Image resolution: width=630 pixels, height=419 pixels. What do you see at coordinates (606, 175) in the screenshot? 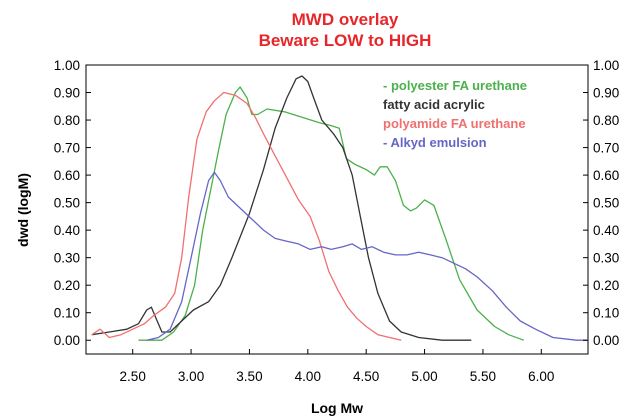
I see `y-tick-label-right: 0.60` at bounding box center [606, 175].